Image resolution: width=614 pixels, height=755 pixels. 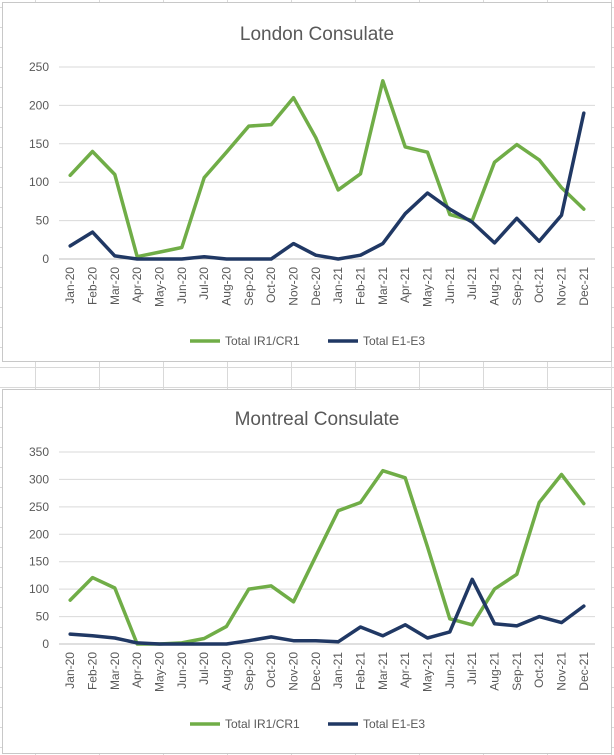 What do you see at coordinates (39, 182) in the screenshot?
I see `london-y-tick-label: 100` at bounding box center [39, 182].